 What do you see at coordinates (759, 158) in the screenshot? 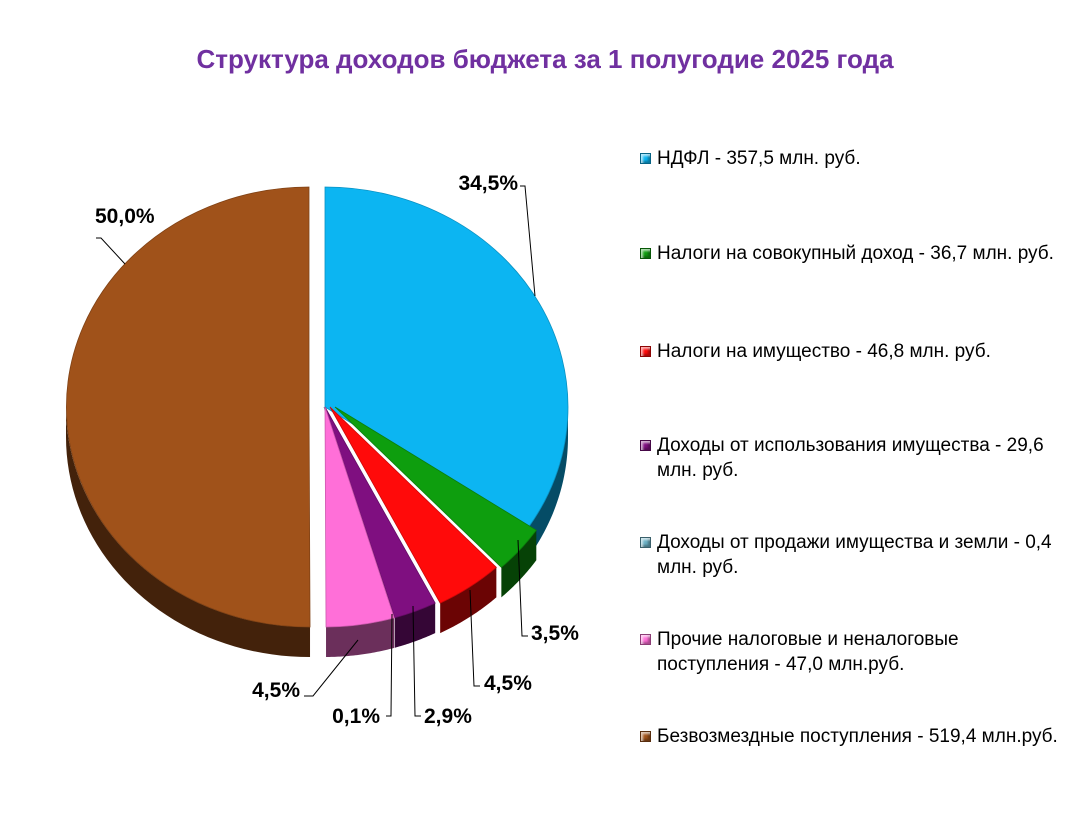
I see `legend-label: НДФЛ - 357,5 млн. руб.` at bounding box center [759, 158].